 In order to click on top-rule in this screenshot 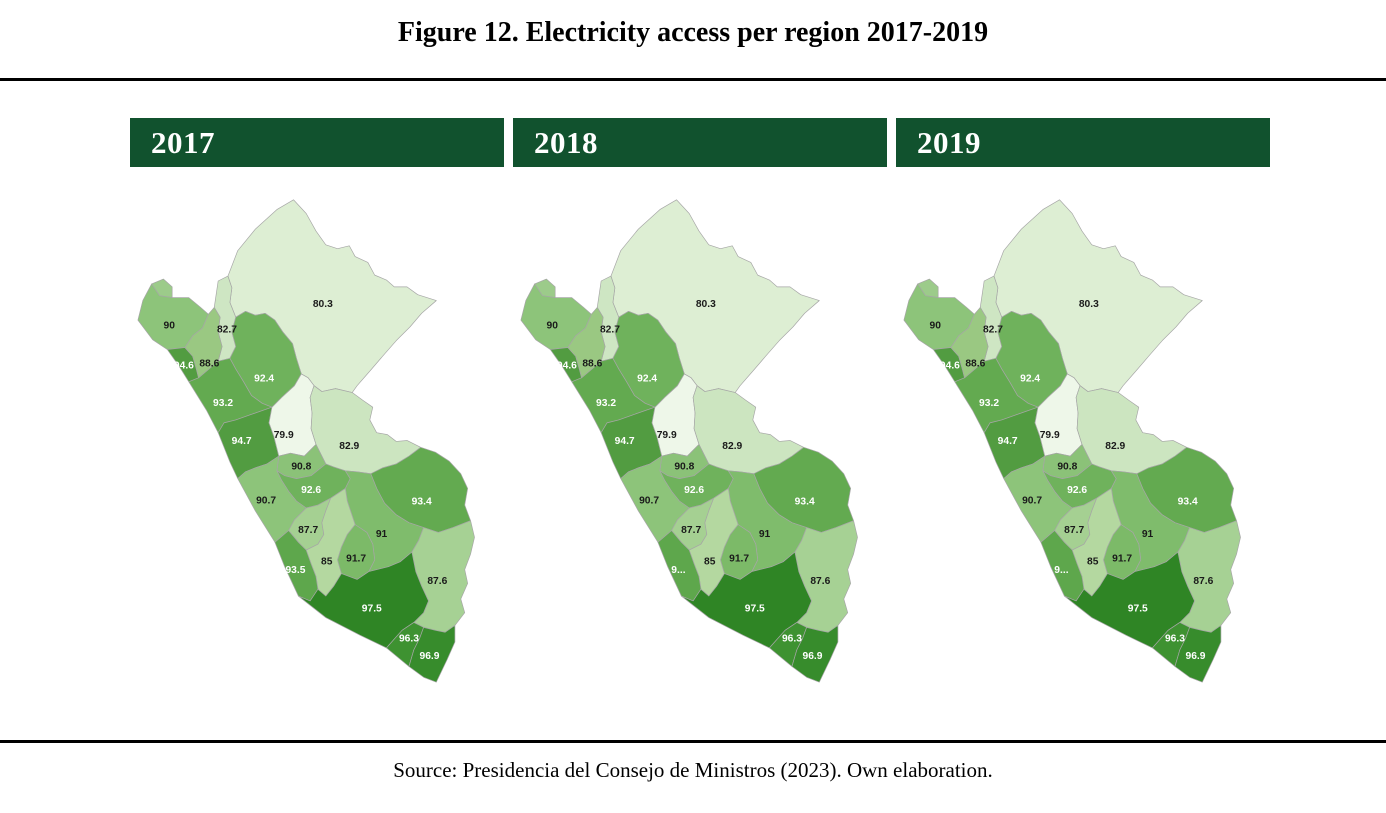, I will do `click(693, 79)`.